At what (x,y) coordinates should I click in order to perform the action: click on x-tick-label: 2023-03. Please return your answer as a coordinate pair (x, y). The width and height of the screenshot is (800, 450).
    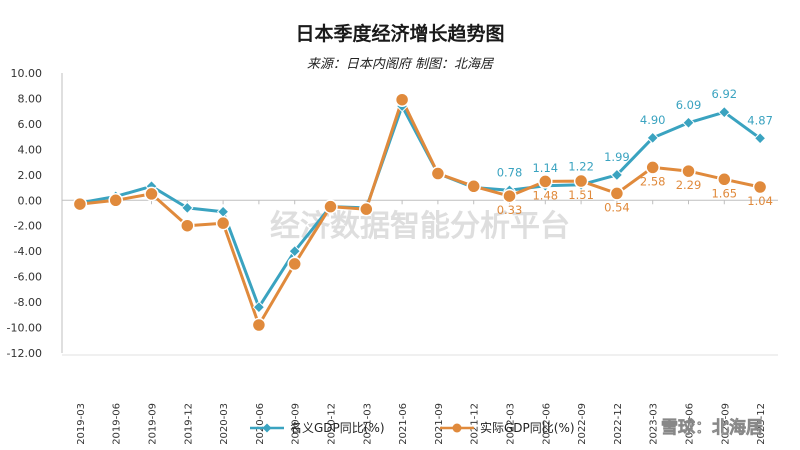
    Looking at the image, I should click on (654, 424).